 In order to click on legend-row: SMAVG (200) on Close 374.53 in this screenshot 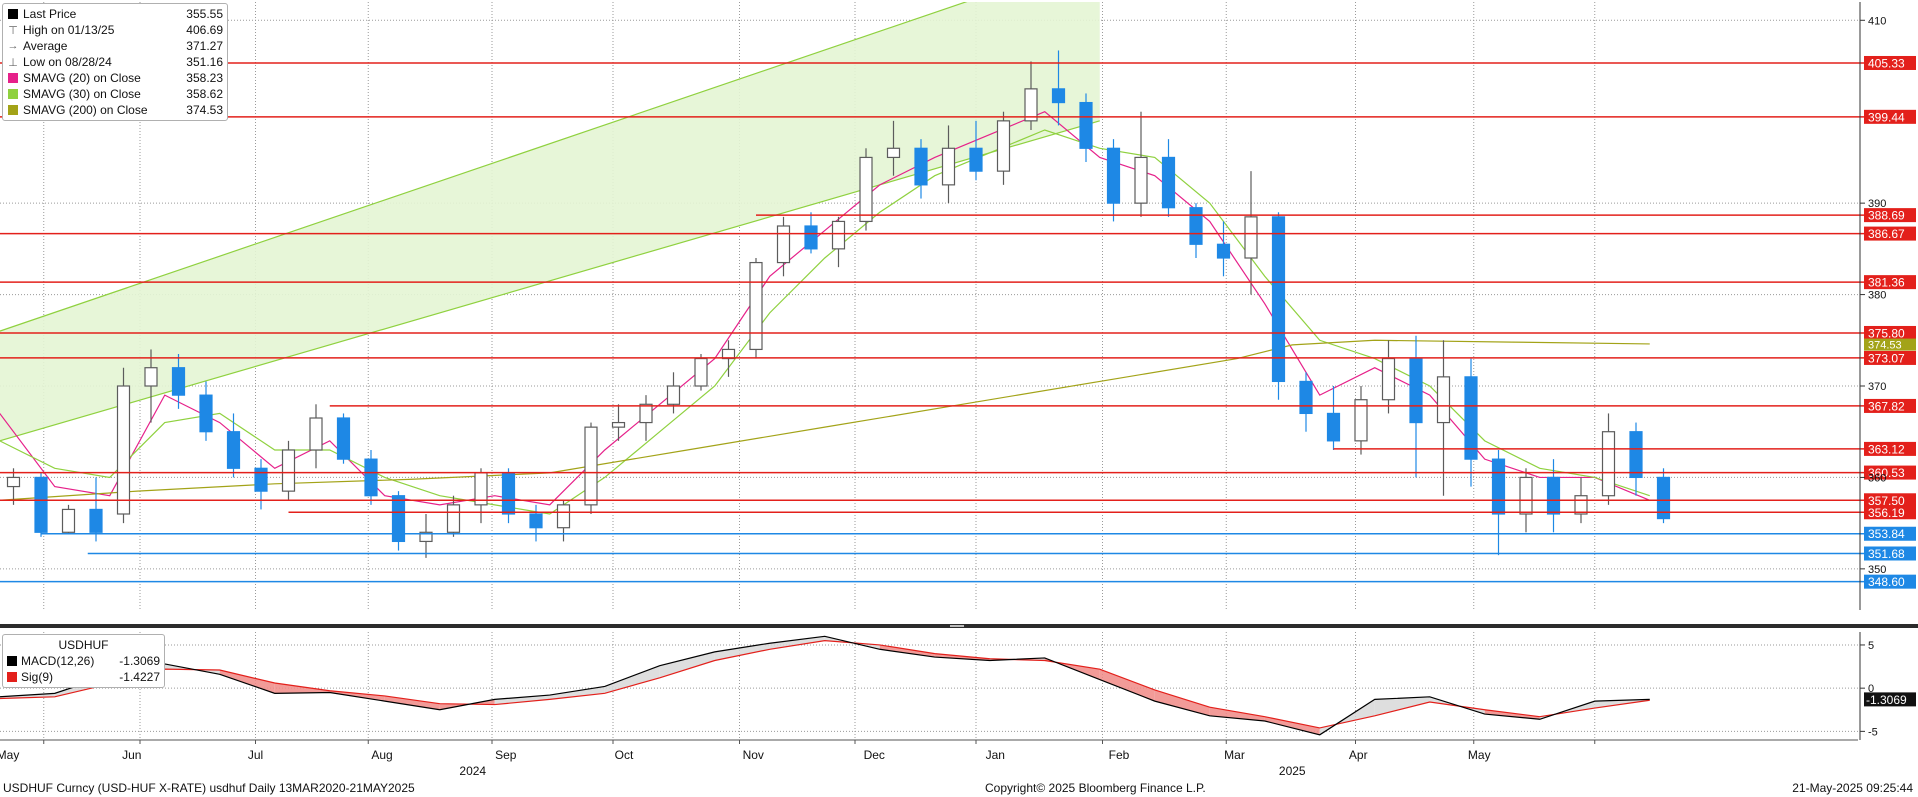, I will do `click(115, 110)`.